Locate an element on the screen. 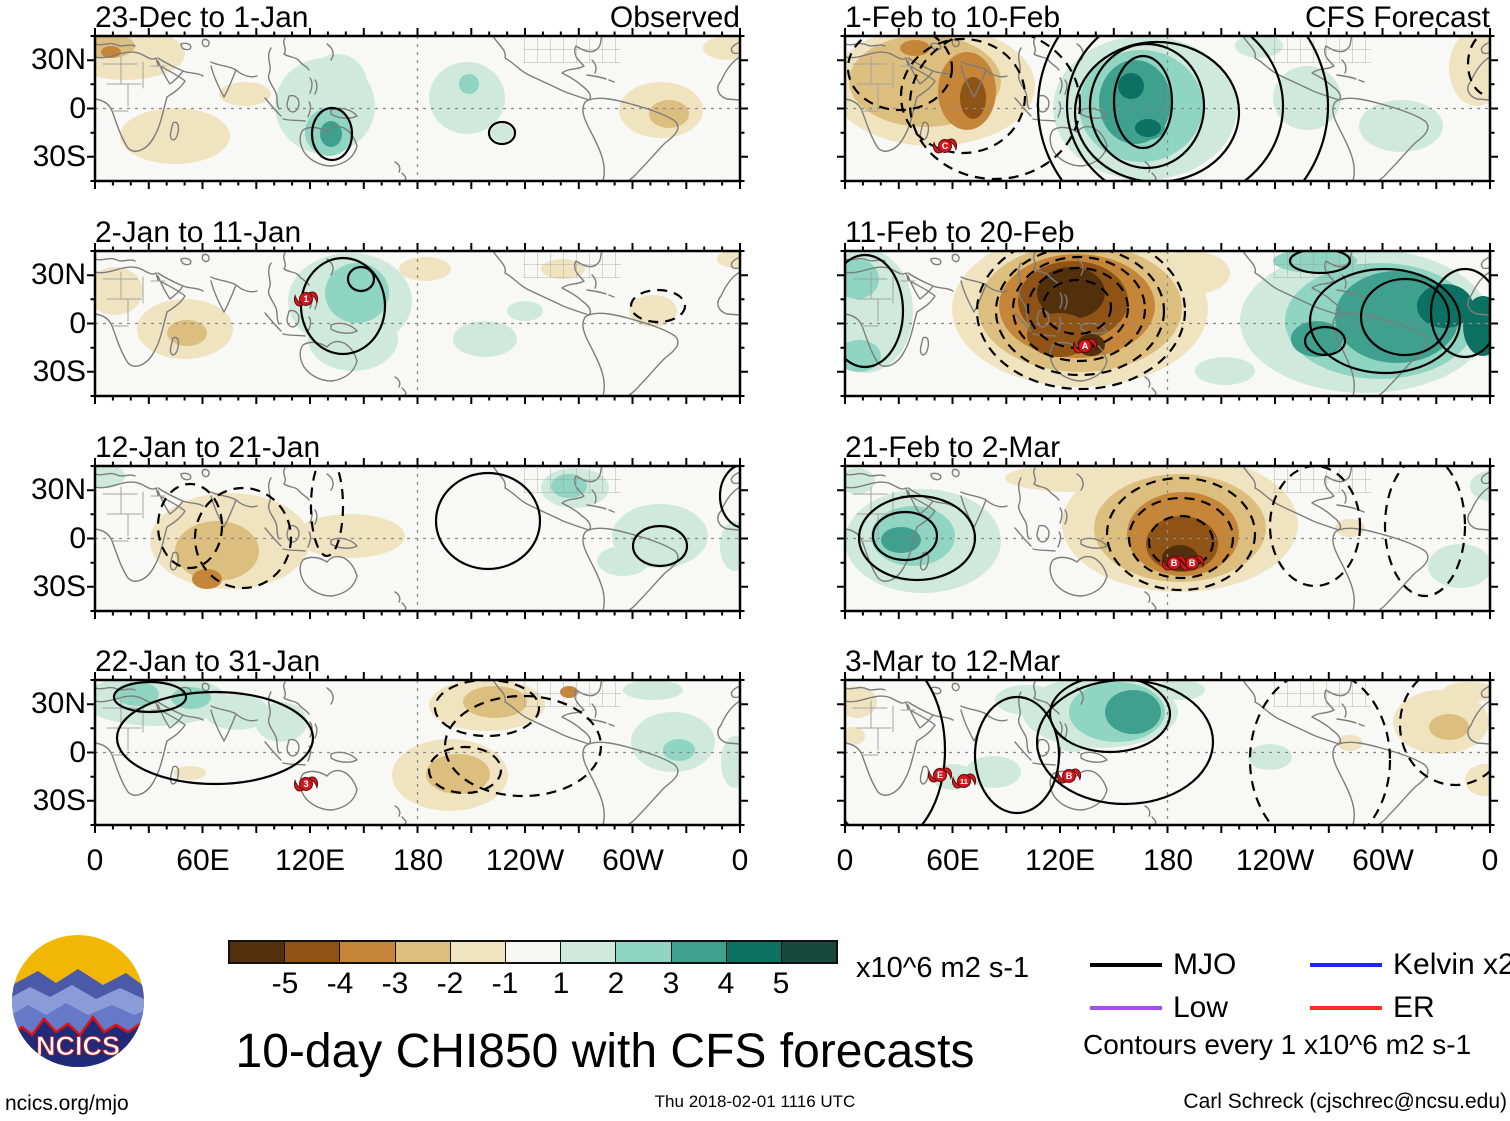 This screenshot has width=1510, height=1121. map-panel-1: 1 is located at coordinates (417, 323).